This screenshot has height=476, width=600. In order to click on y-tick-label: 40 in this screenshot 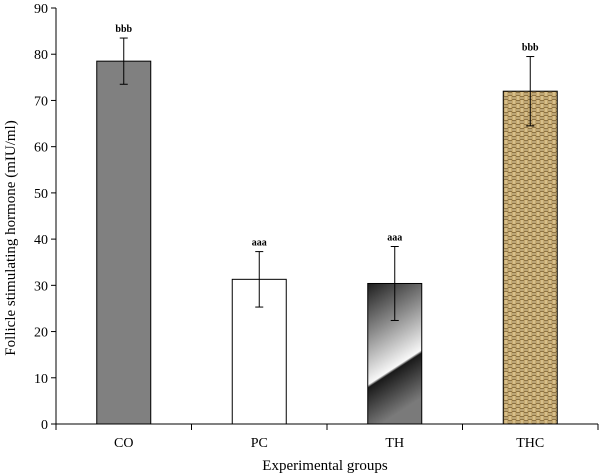, I will do `click(41, 240)`.